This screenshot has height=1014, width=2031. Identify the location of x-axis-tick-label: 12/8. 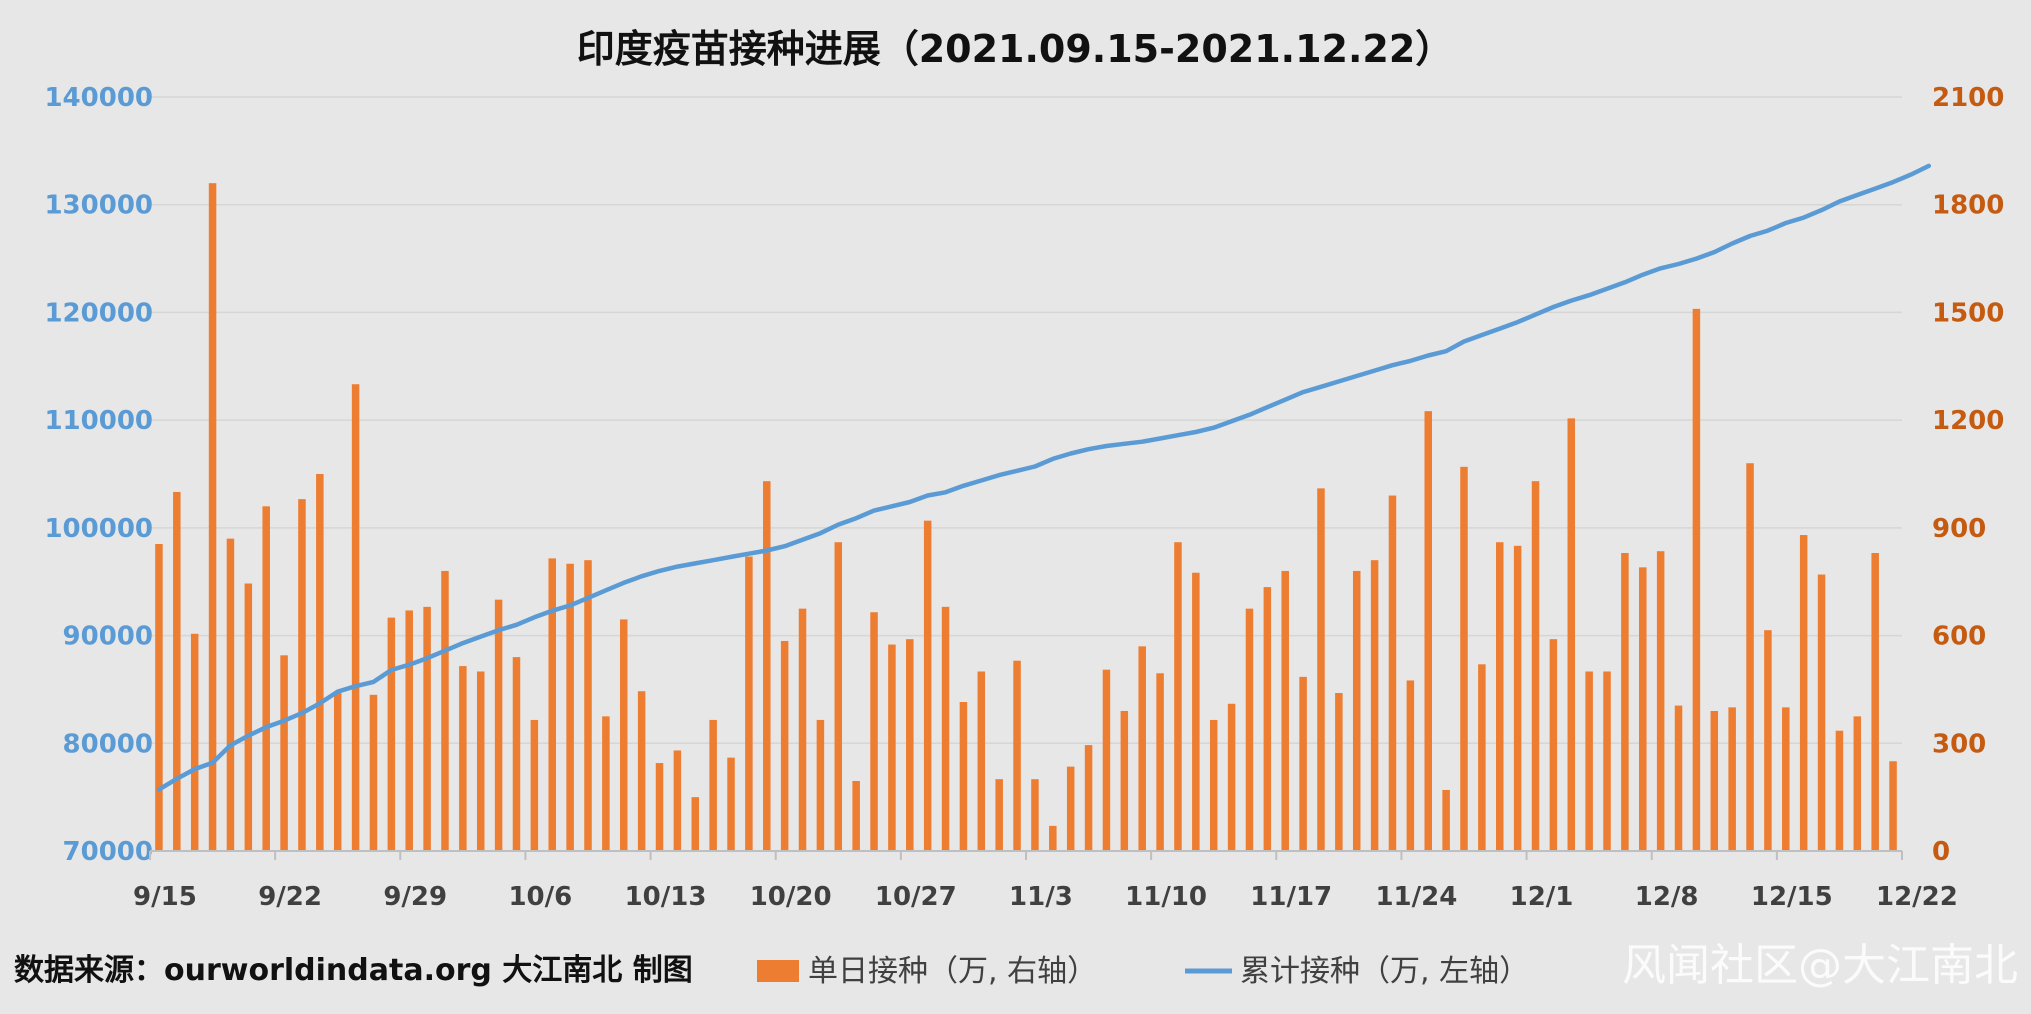
(1667, 897).